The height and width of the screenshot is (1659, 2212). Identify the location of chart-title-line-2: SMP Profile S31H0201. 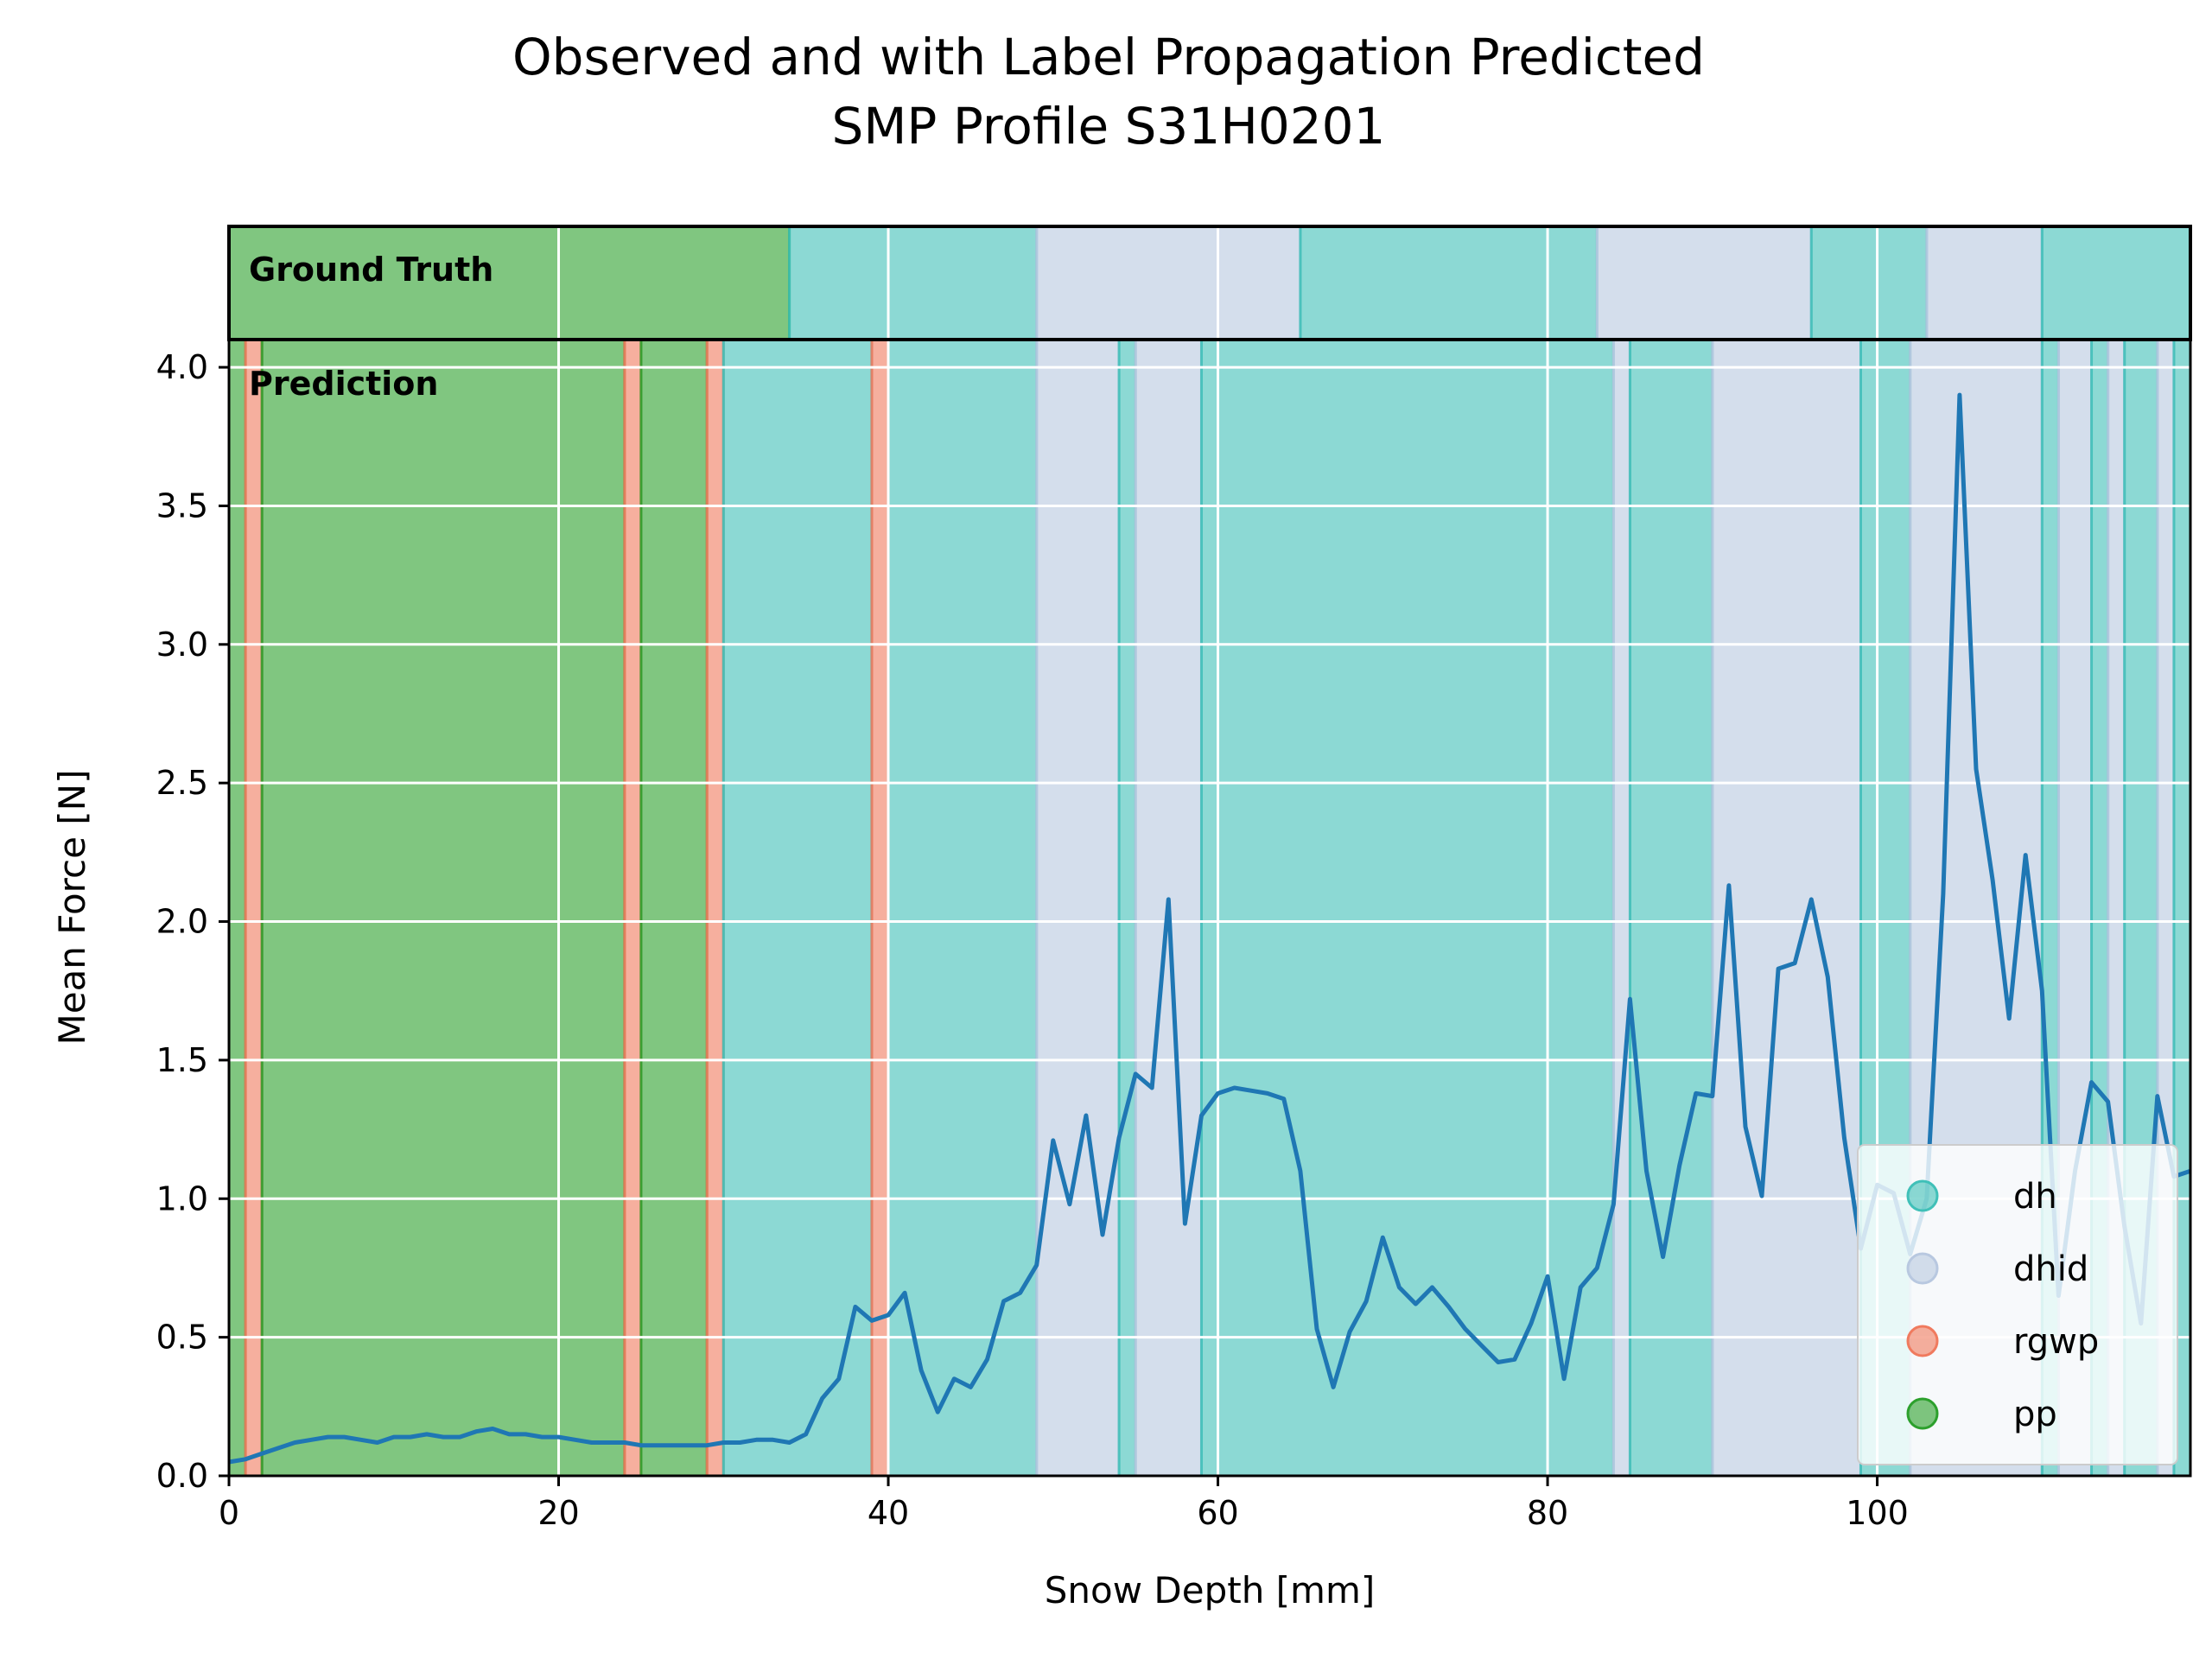
(1109, 126).